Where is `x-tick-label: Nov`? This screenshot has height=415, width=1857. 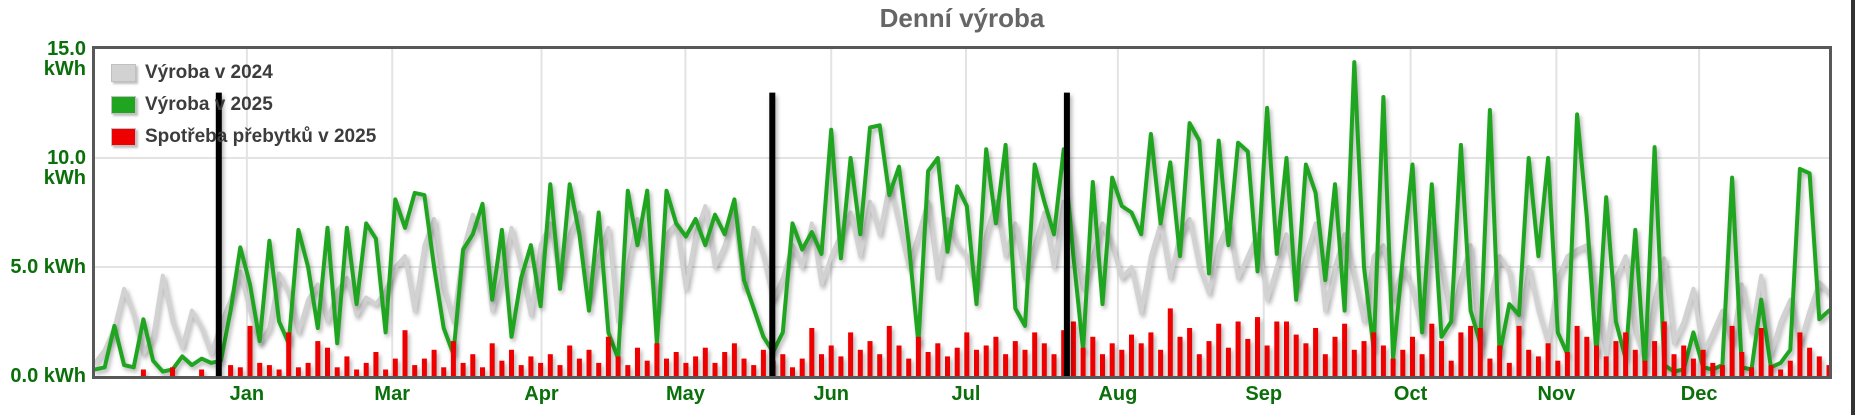
x-tick-label: Nov is located at coordinates (1556, 394).